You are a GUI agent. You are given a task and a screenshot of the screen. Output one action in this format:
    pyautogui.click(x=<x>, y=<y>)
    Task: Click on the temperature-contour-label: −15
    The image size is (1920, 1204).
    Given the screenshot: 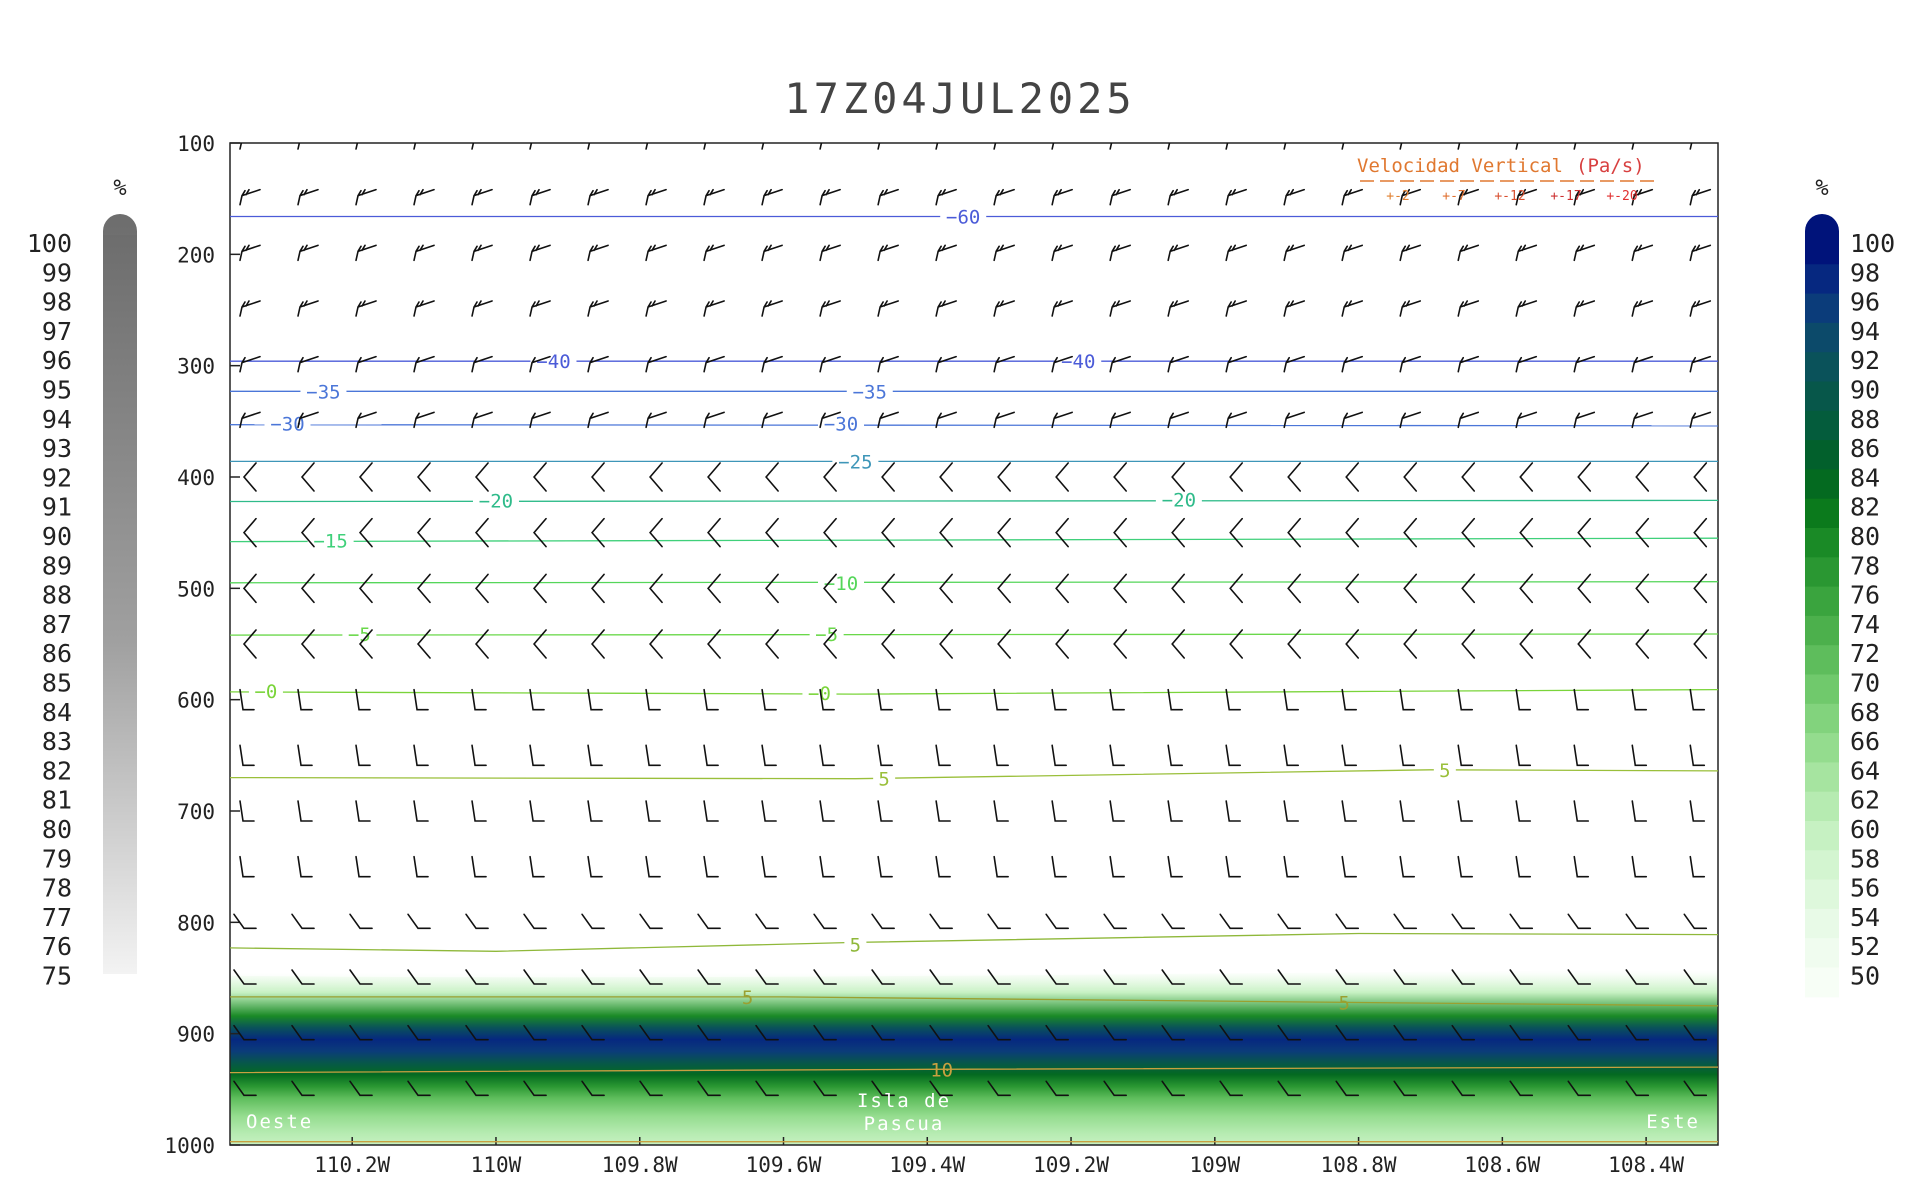 What is the action you would take?
    pyautogui.click(x=330, y=541)
    